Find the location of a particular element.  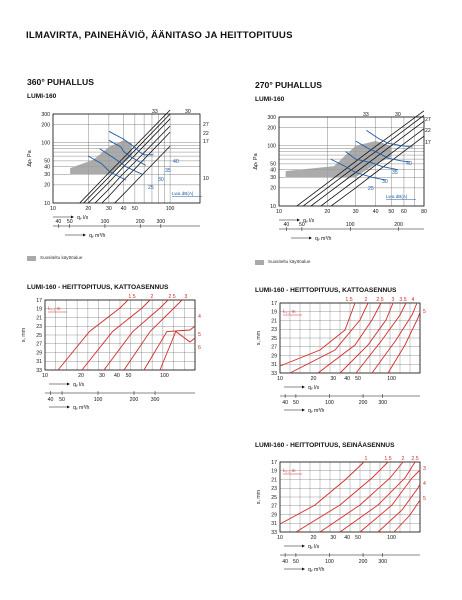

y-tick-label: 300 is located at coordinates (271, 118).